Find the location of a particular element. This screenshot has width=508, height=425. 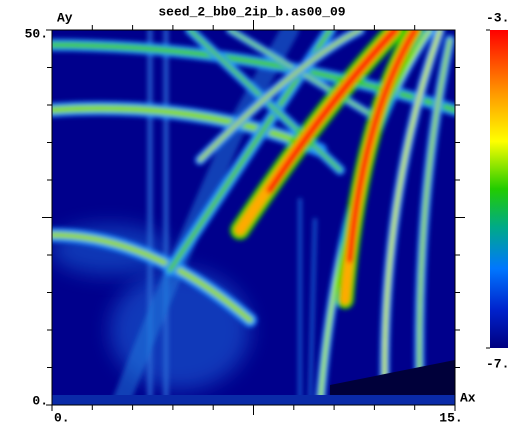

y-axis-label: Ay is located at coordinates (65, 17).